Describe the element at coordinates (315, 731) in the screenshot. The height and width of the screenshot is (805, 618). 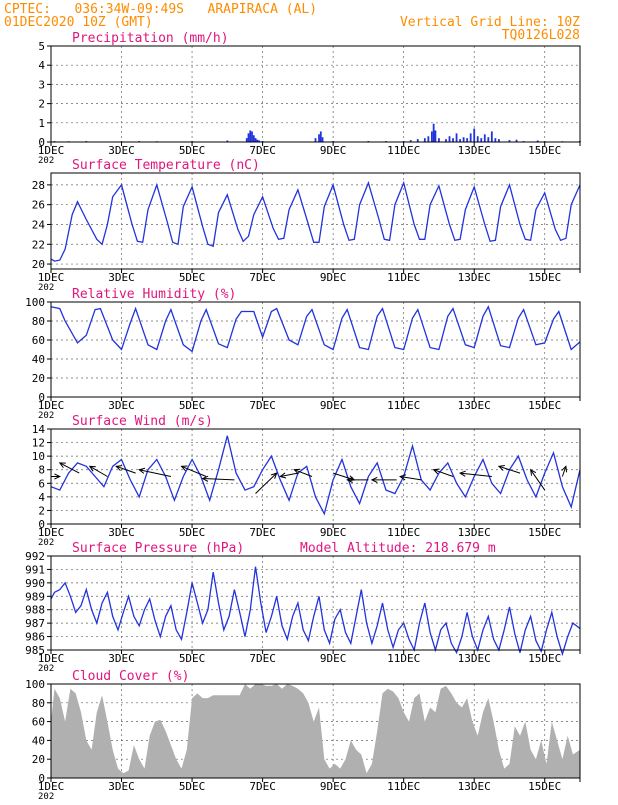
I see `cloud-cover-area` at that location.